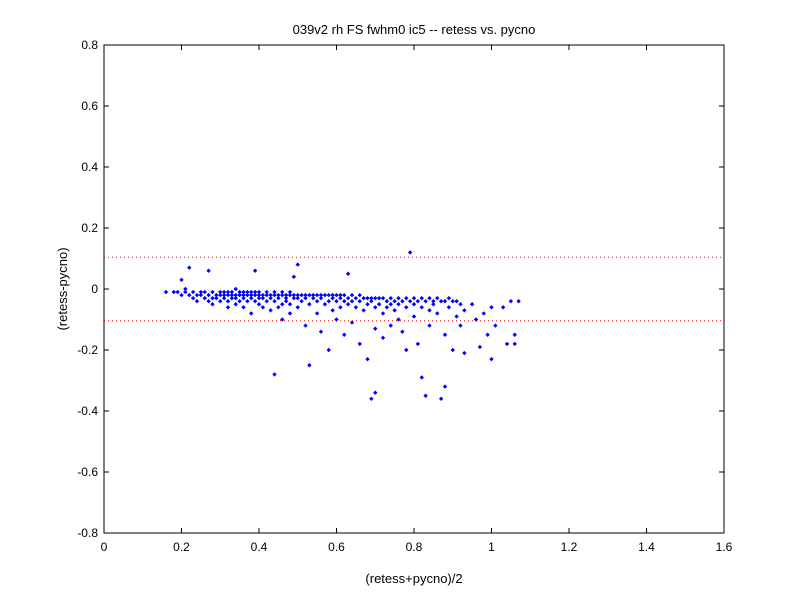  I want to click on x-tick-label: 1.2, so click(569, 547).